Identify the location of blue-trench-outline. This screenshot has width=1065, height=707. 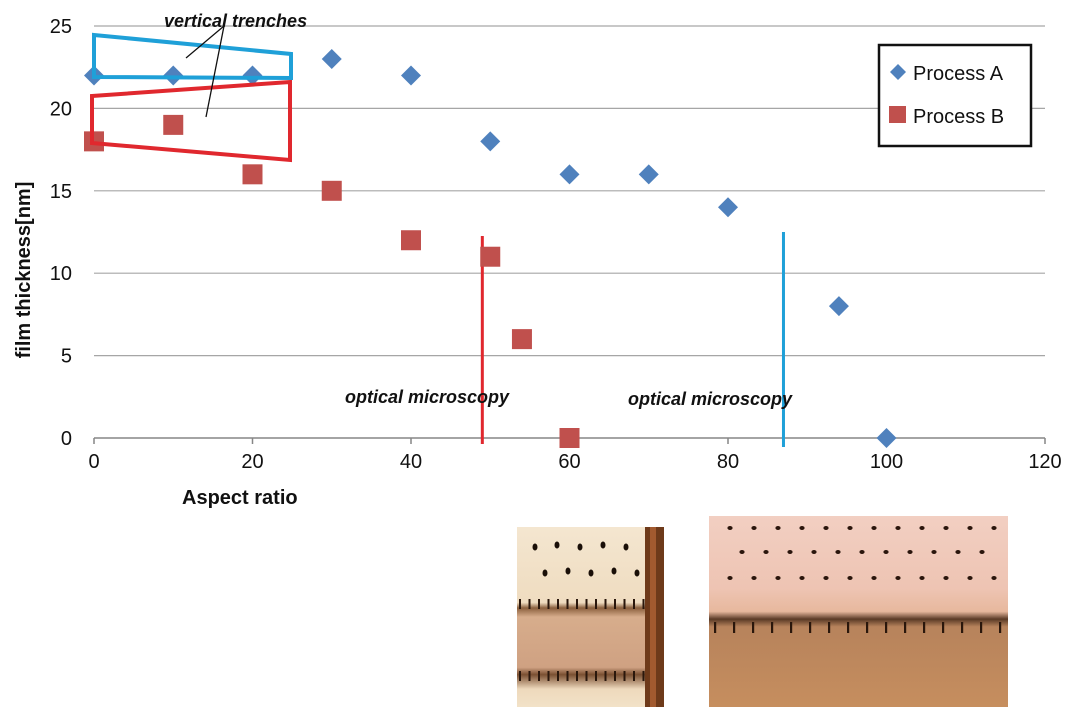
(192, 56).